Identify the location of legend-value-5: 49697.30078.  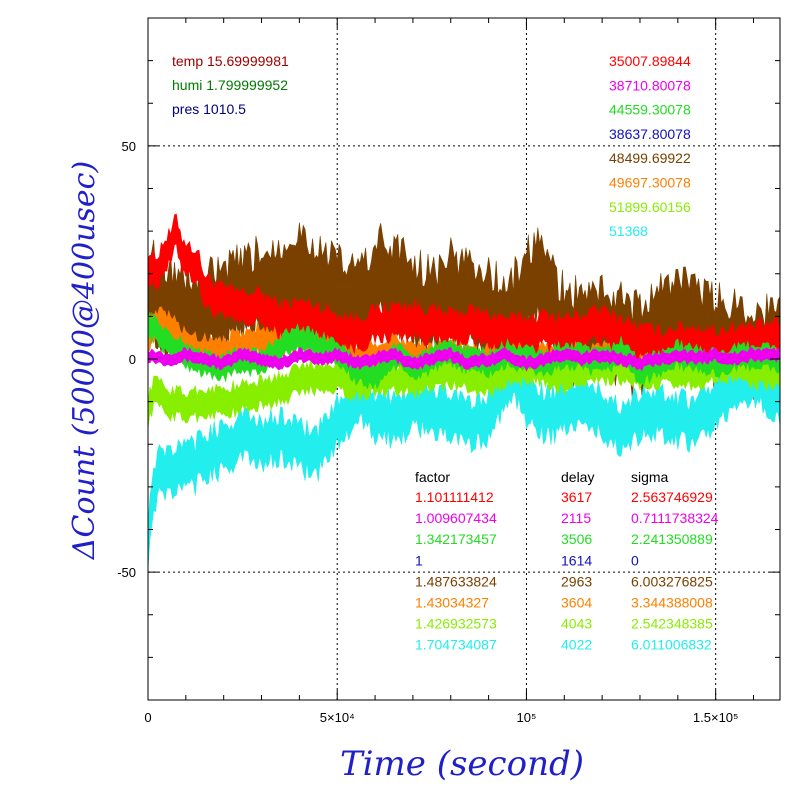
(650, 183).